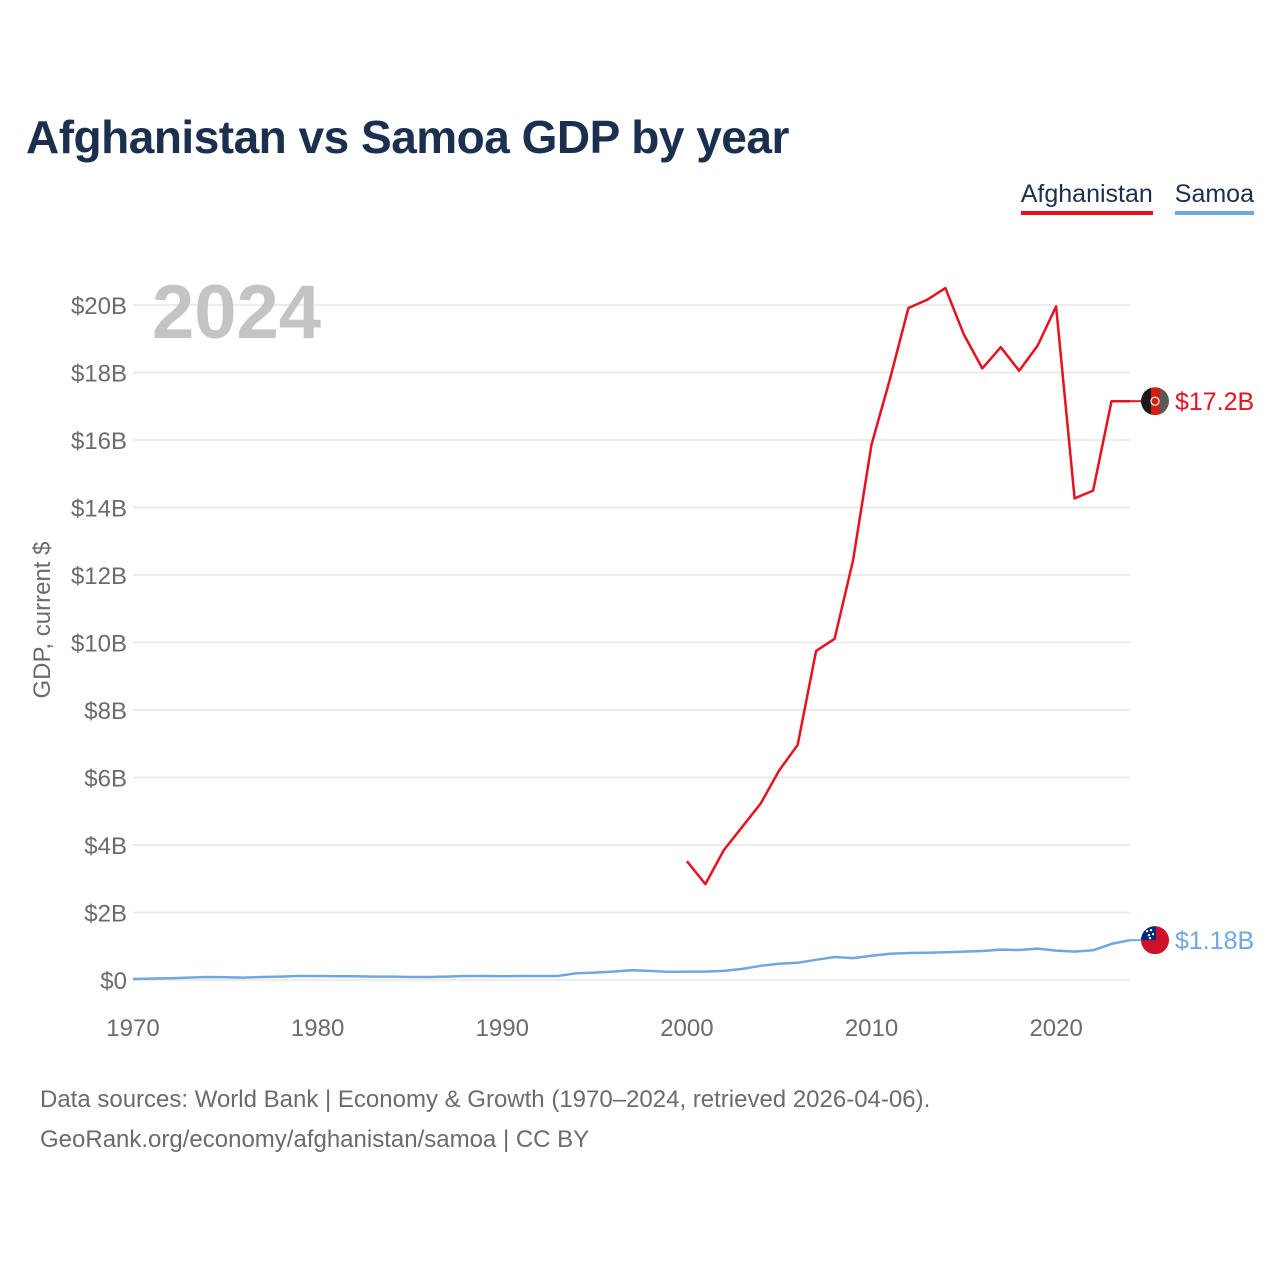 The width and height of the screenshot is (1280, 1280). What do you see at coordinates (1055, 1028) in the screenshot?
I see `x-tick-label: 2020` at bounding box center [1055, 1028].